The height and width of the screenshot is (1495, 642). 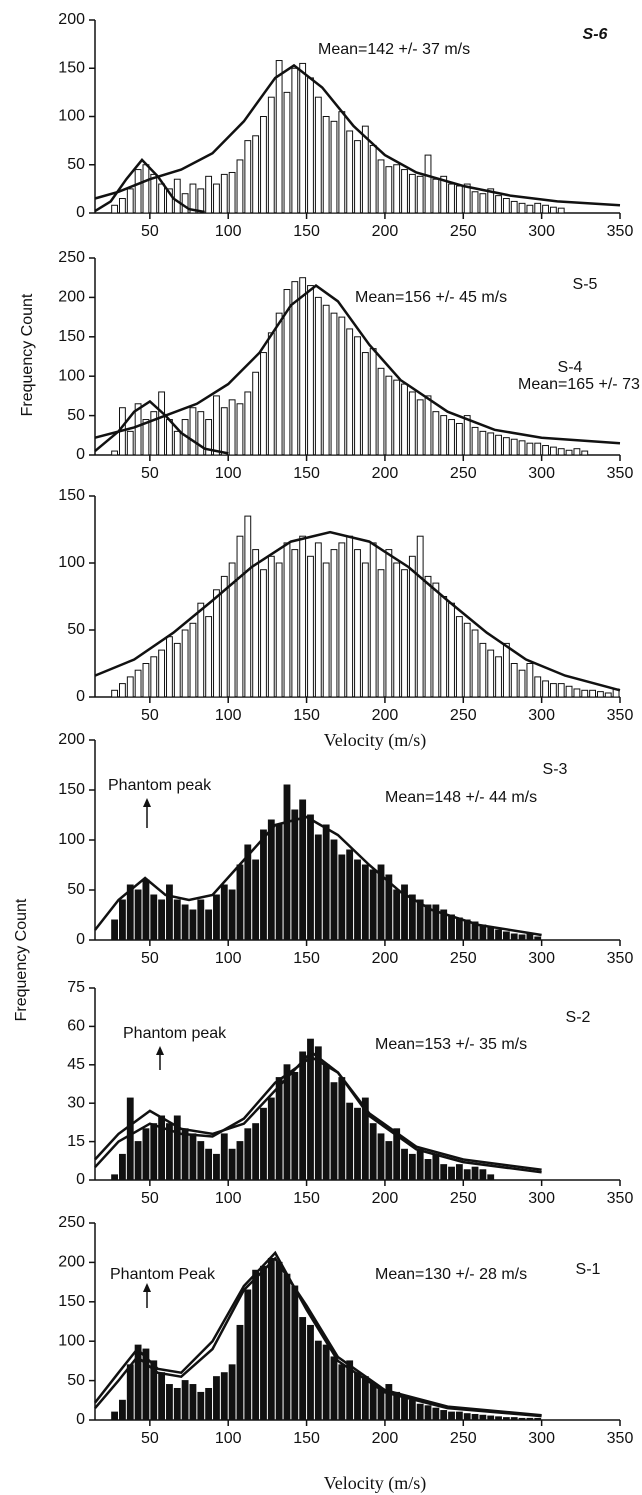 What do you see at coordinates (385, 1198) in the screenshot?
I see `x-tick-label: 200` at bounding box center [385, 1198].